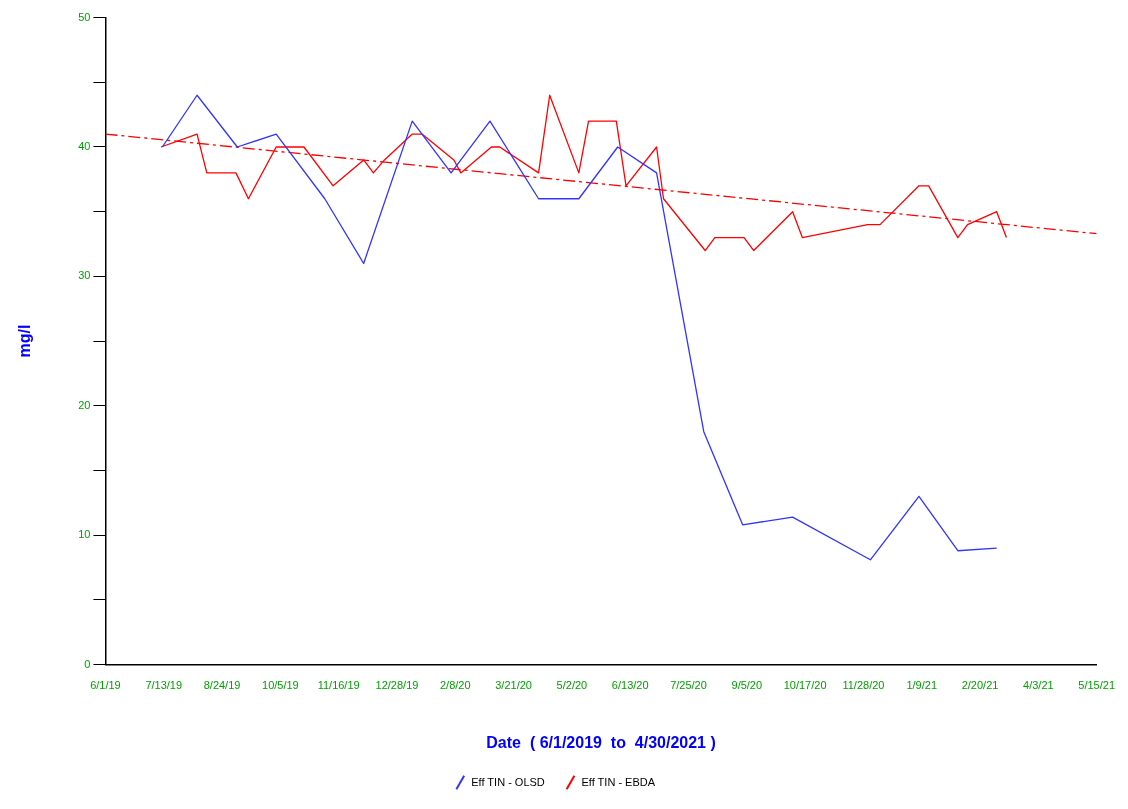 The width and height of the screenshot is (1128, 809). What do you see at coordinates (280, 685) in the screenshot?
I see `x-tick-label: 10/5/19` at bounding box center [280, 685].